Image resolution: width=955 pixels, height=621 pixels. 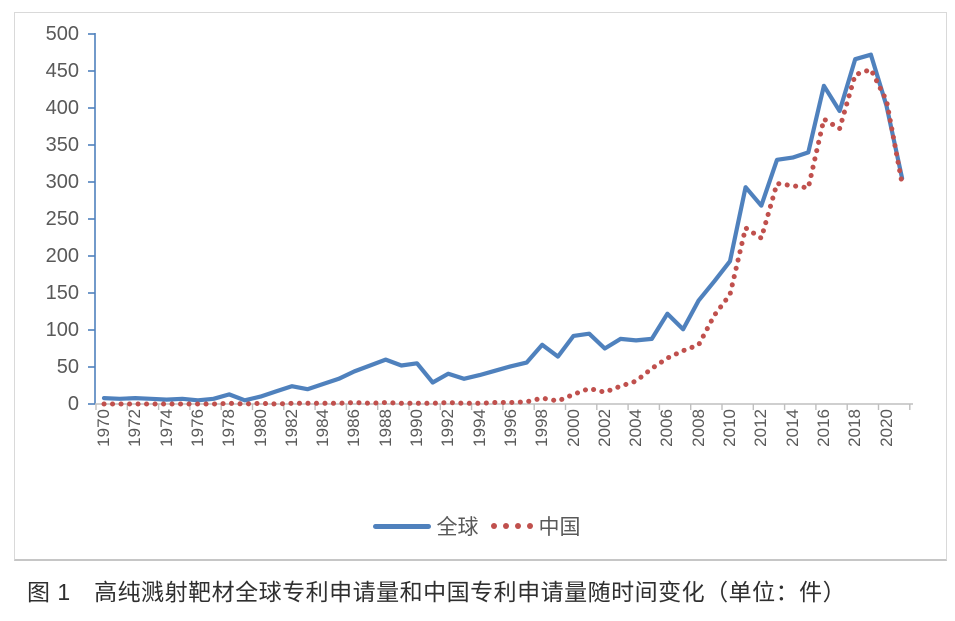 I want to click on y-axis-label: 50, so click(x=67, y=367).